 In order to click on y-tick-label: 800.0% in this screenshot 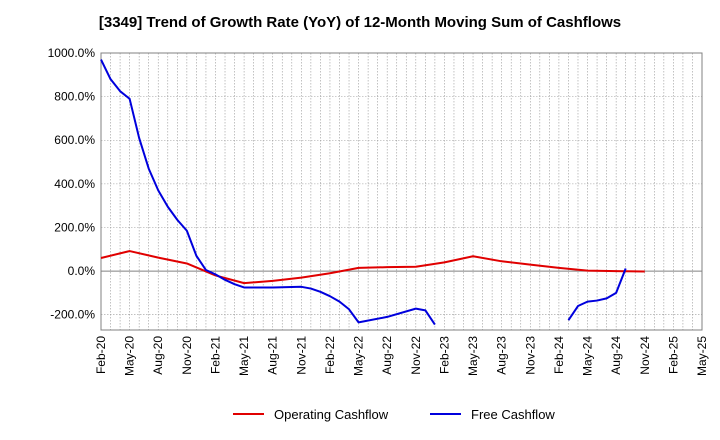, I will do `click(74, 97)`.